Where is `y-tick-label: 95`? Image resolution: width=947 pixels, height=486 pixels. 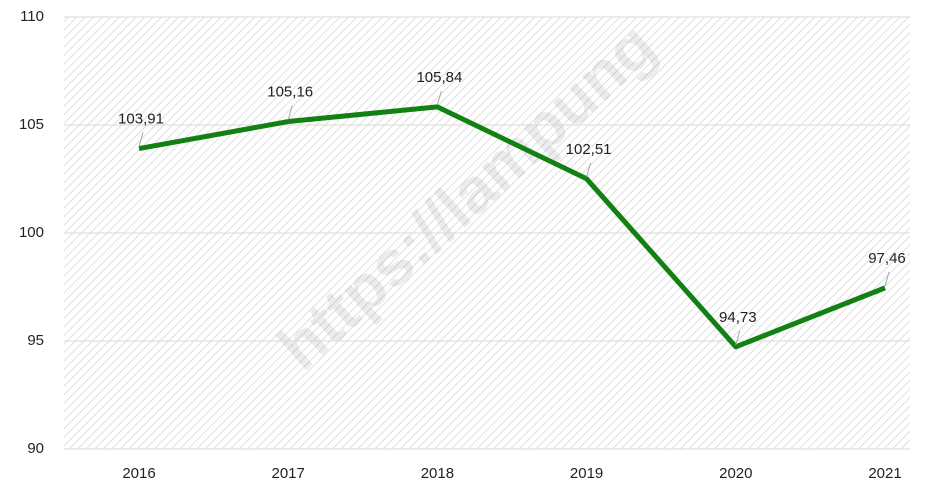 y-tick-label: 95 is located at coordinates (35, 340).